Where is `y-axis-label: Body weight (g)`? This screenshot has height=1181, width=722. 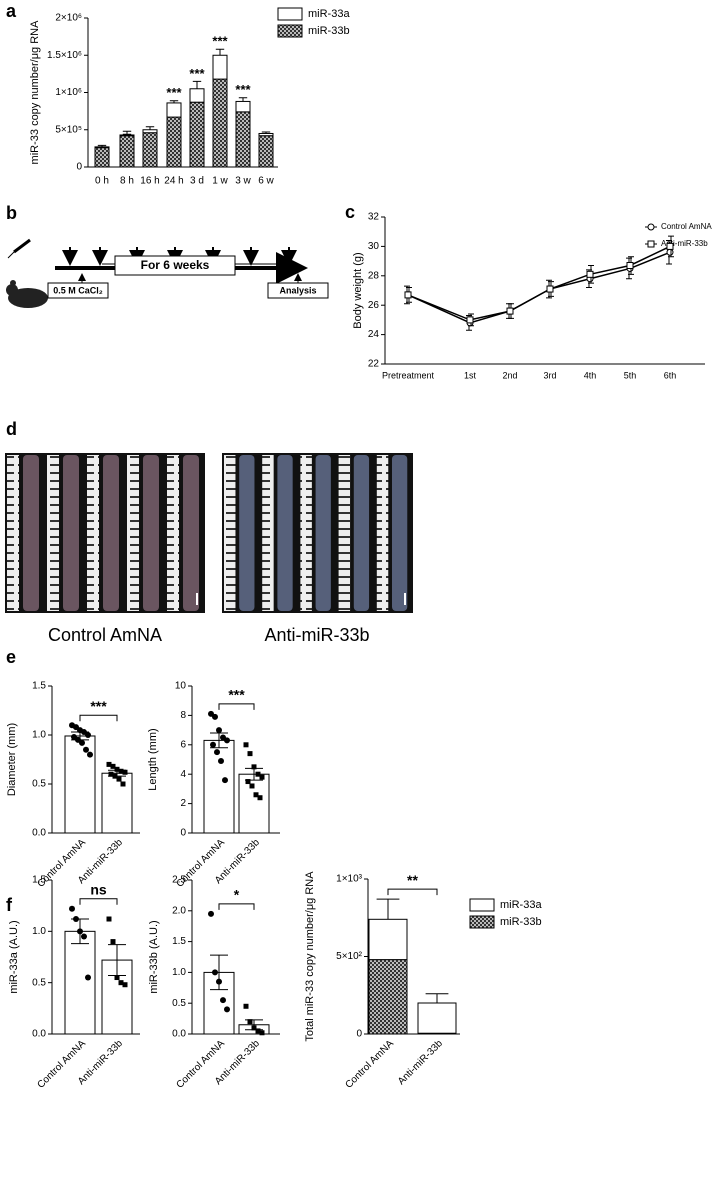 y-axis-label: Body weight (g) is located at coordinates (358, 290).